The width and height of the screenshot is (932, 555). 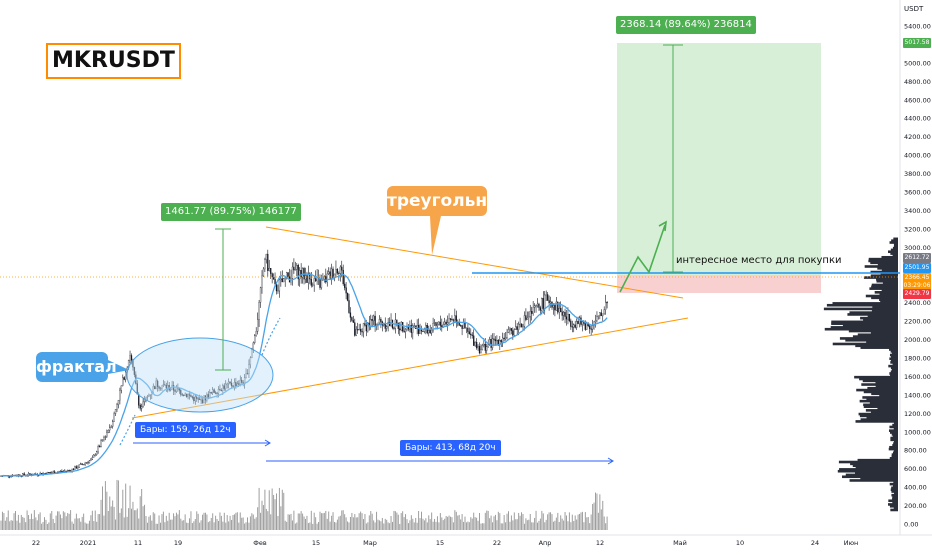 What do you see at coordinates (445, 543) in the screenshot?
I see `time-axis: 22 2021 11 19 Фев 15 Мар 15 22 Апр 12 Май 10 24 Июн` at bounding box center [445, 543].